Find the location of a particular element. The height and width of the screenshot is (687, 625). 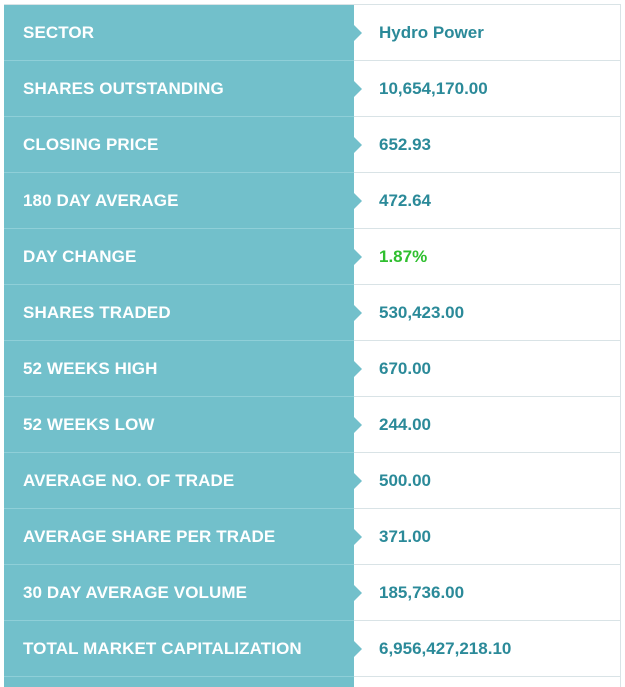

row-closing-price: CLOSING PRICE 652.93 is located at coordinates (312, 145).